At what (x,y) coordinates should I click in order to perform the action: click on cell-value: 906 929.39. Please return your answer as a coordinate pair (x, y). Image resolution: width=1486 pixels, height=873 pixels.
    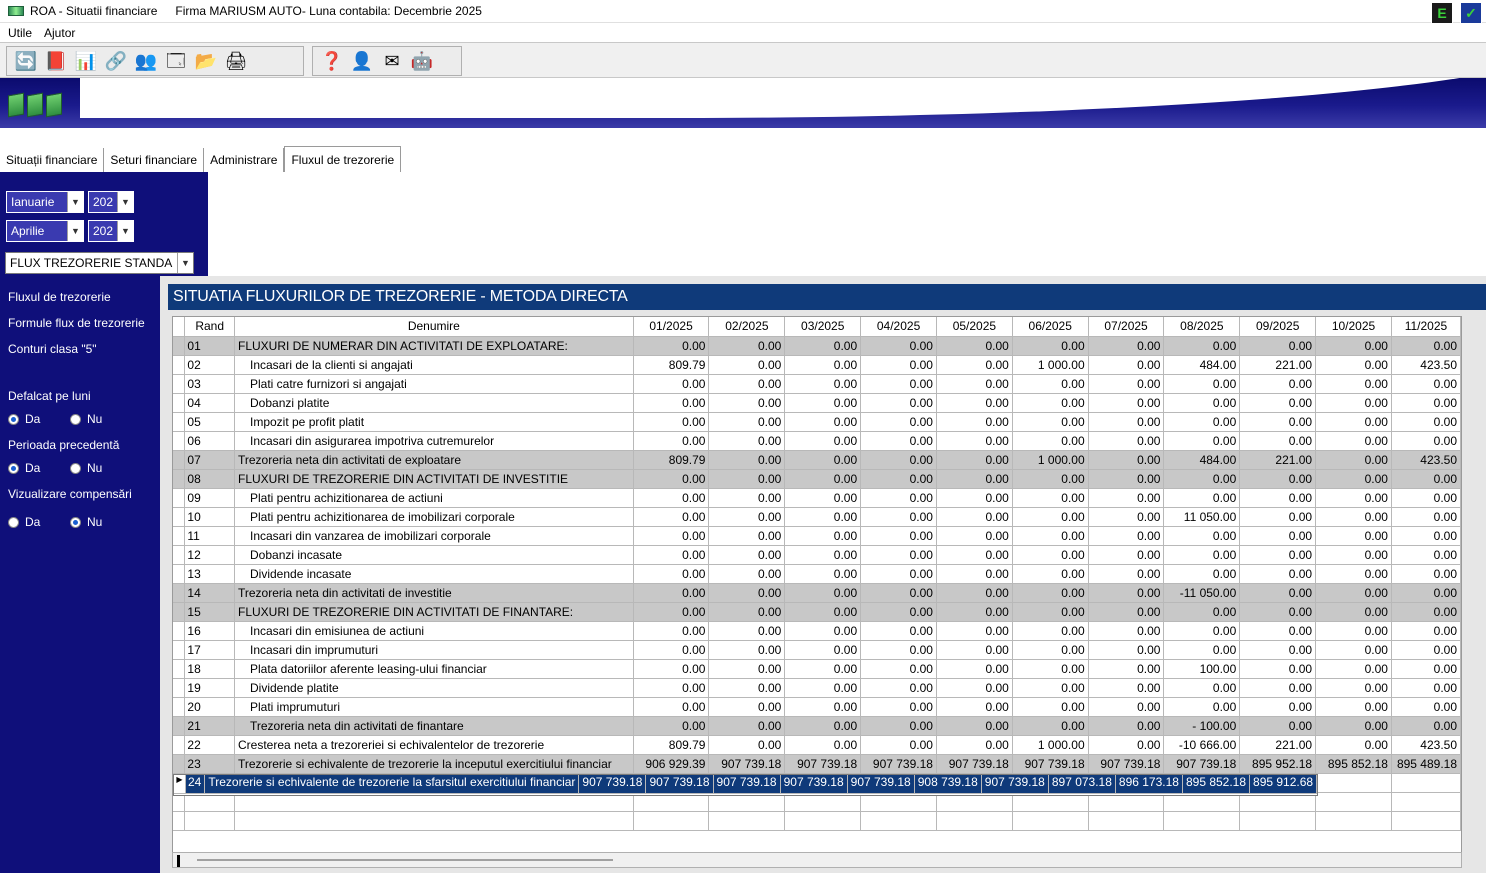
    Looking at the image, I should click on (671, 764).